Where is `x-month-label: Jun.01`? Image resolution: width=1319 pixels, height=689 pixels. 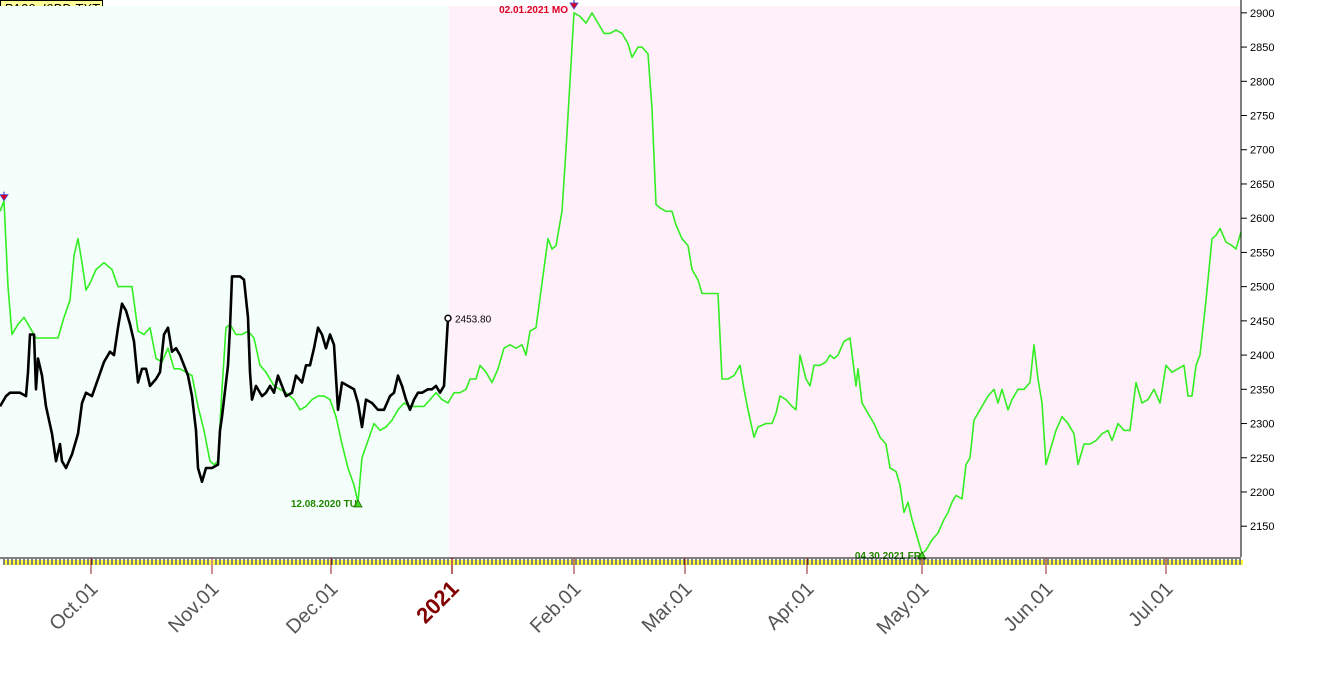
x-month-label: Jun.01 is located at coordinates (1029, 607).